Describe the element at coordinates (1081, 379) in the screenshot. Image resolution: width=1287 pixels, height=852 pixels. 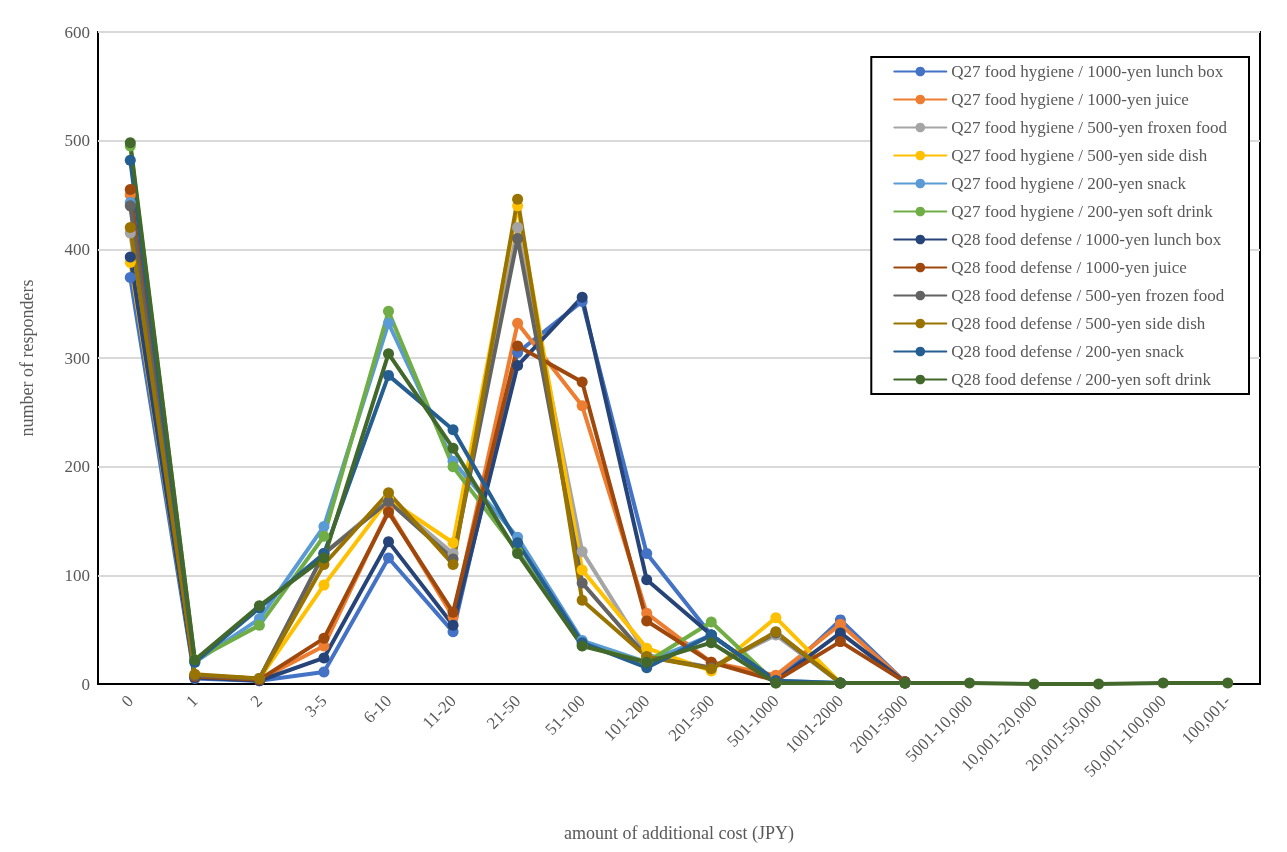
I see `legend-label: Q28 food defense / 200-yen soft drink` at that location.